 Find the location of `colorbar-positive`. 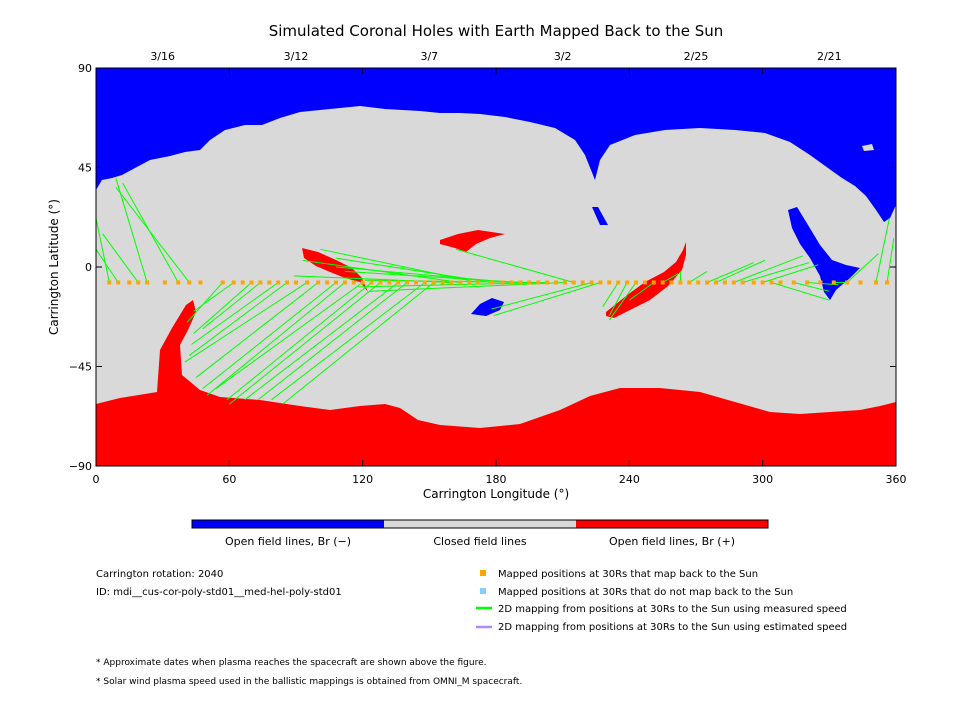

colorbar-positive is located at coordinates (672, 524).